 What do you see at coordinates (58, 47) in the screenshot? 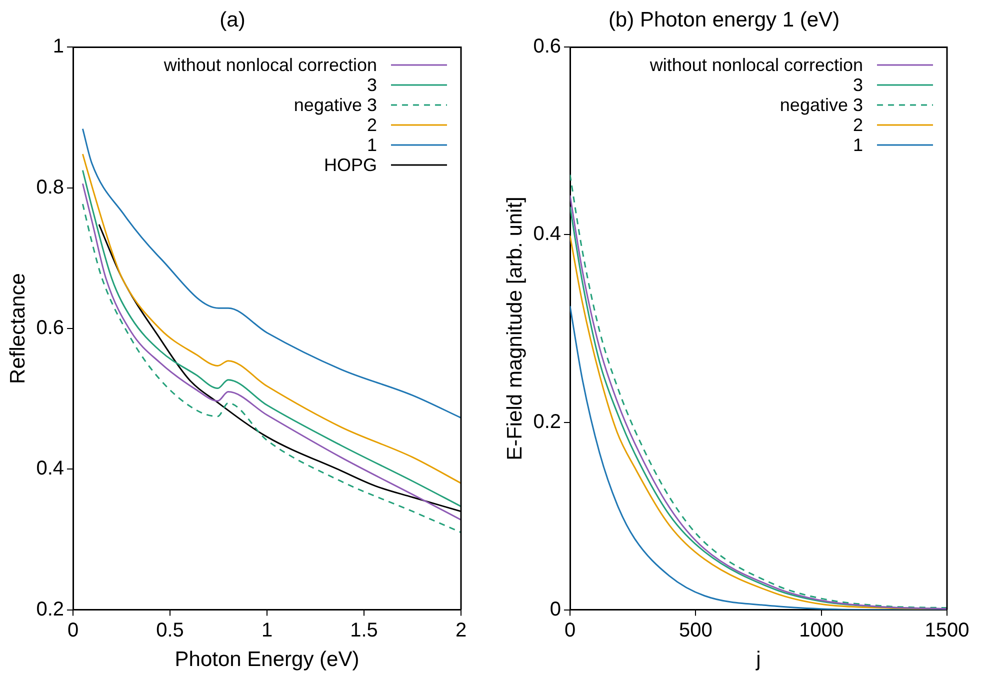
I see `y-tick-label: 1` at bounding box center [58, 47].